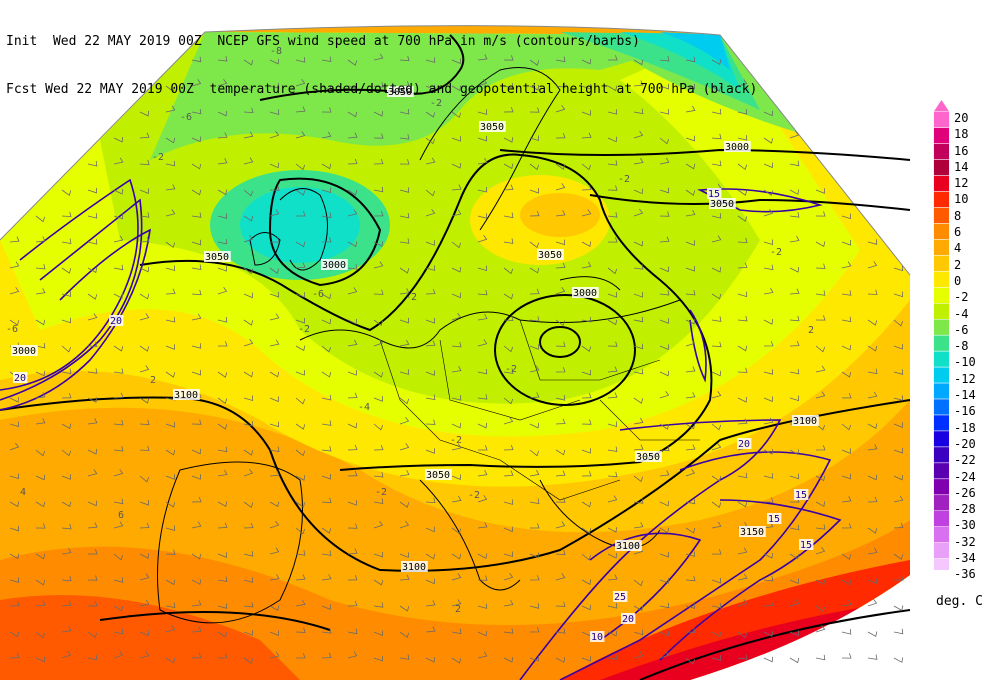  What do you see at coordinates (276, 51) in the screenshot?
I see `temperature-label: -8` at bounding box center [276, 51].